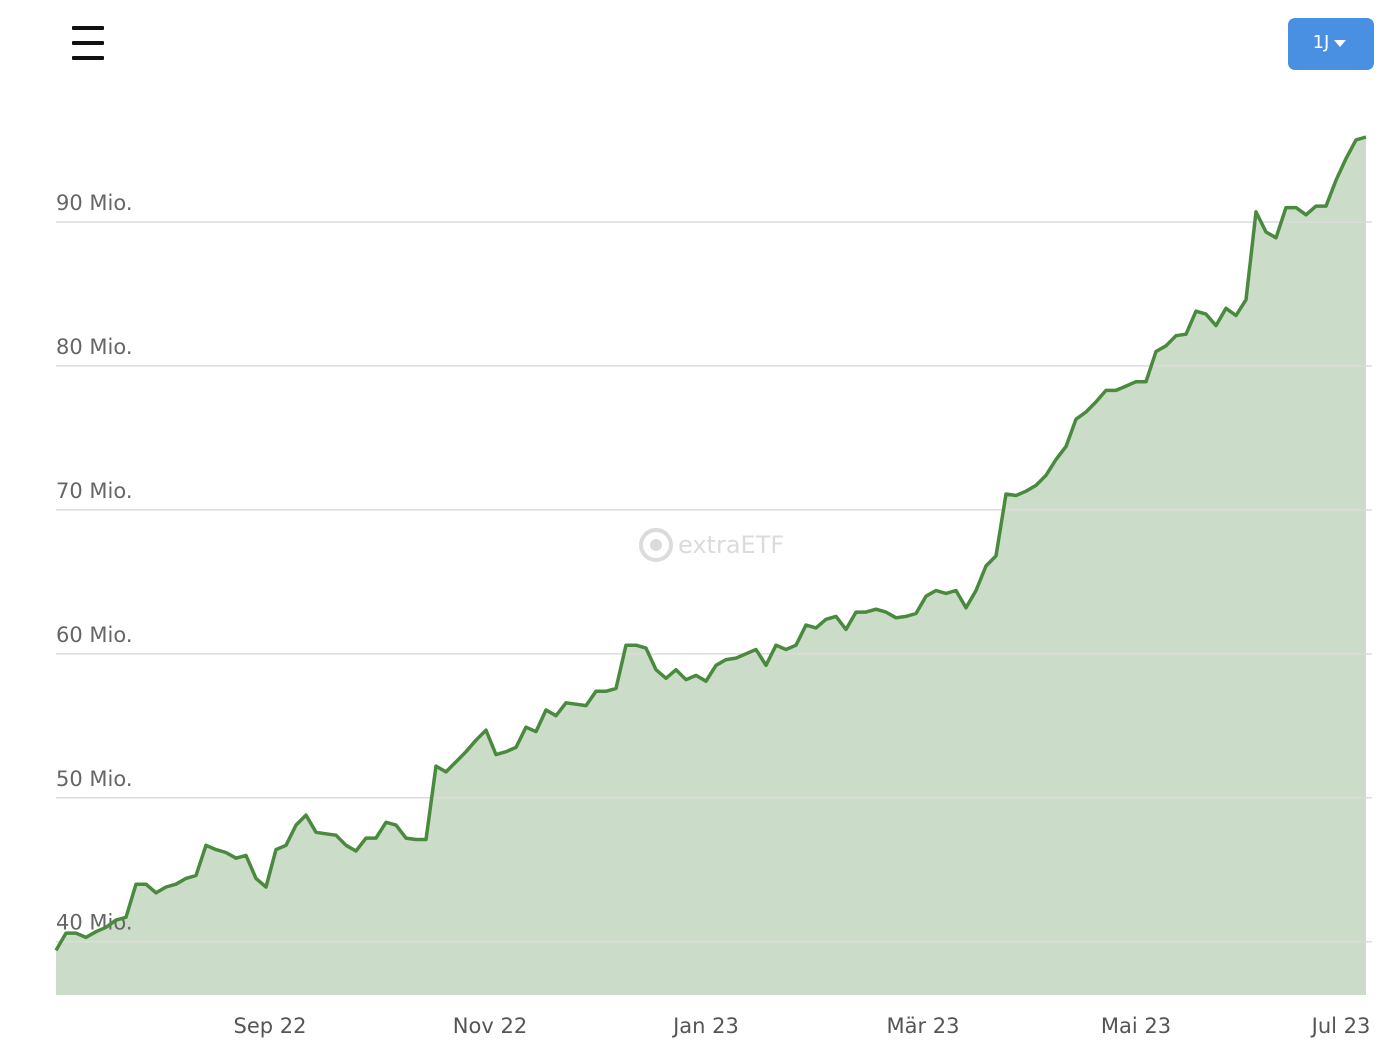  I want to click on y-tick-label: 70 Mio., so click(94, 491).